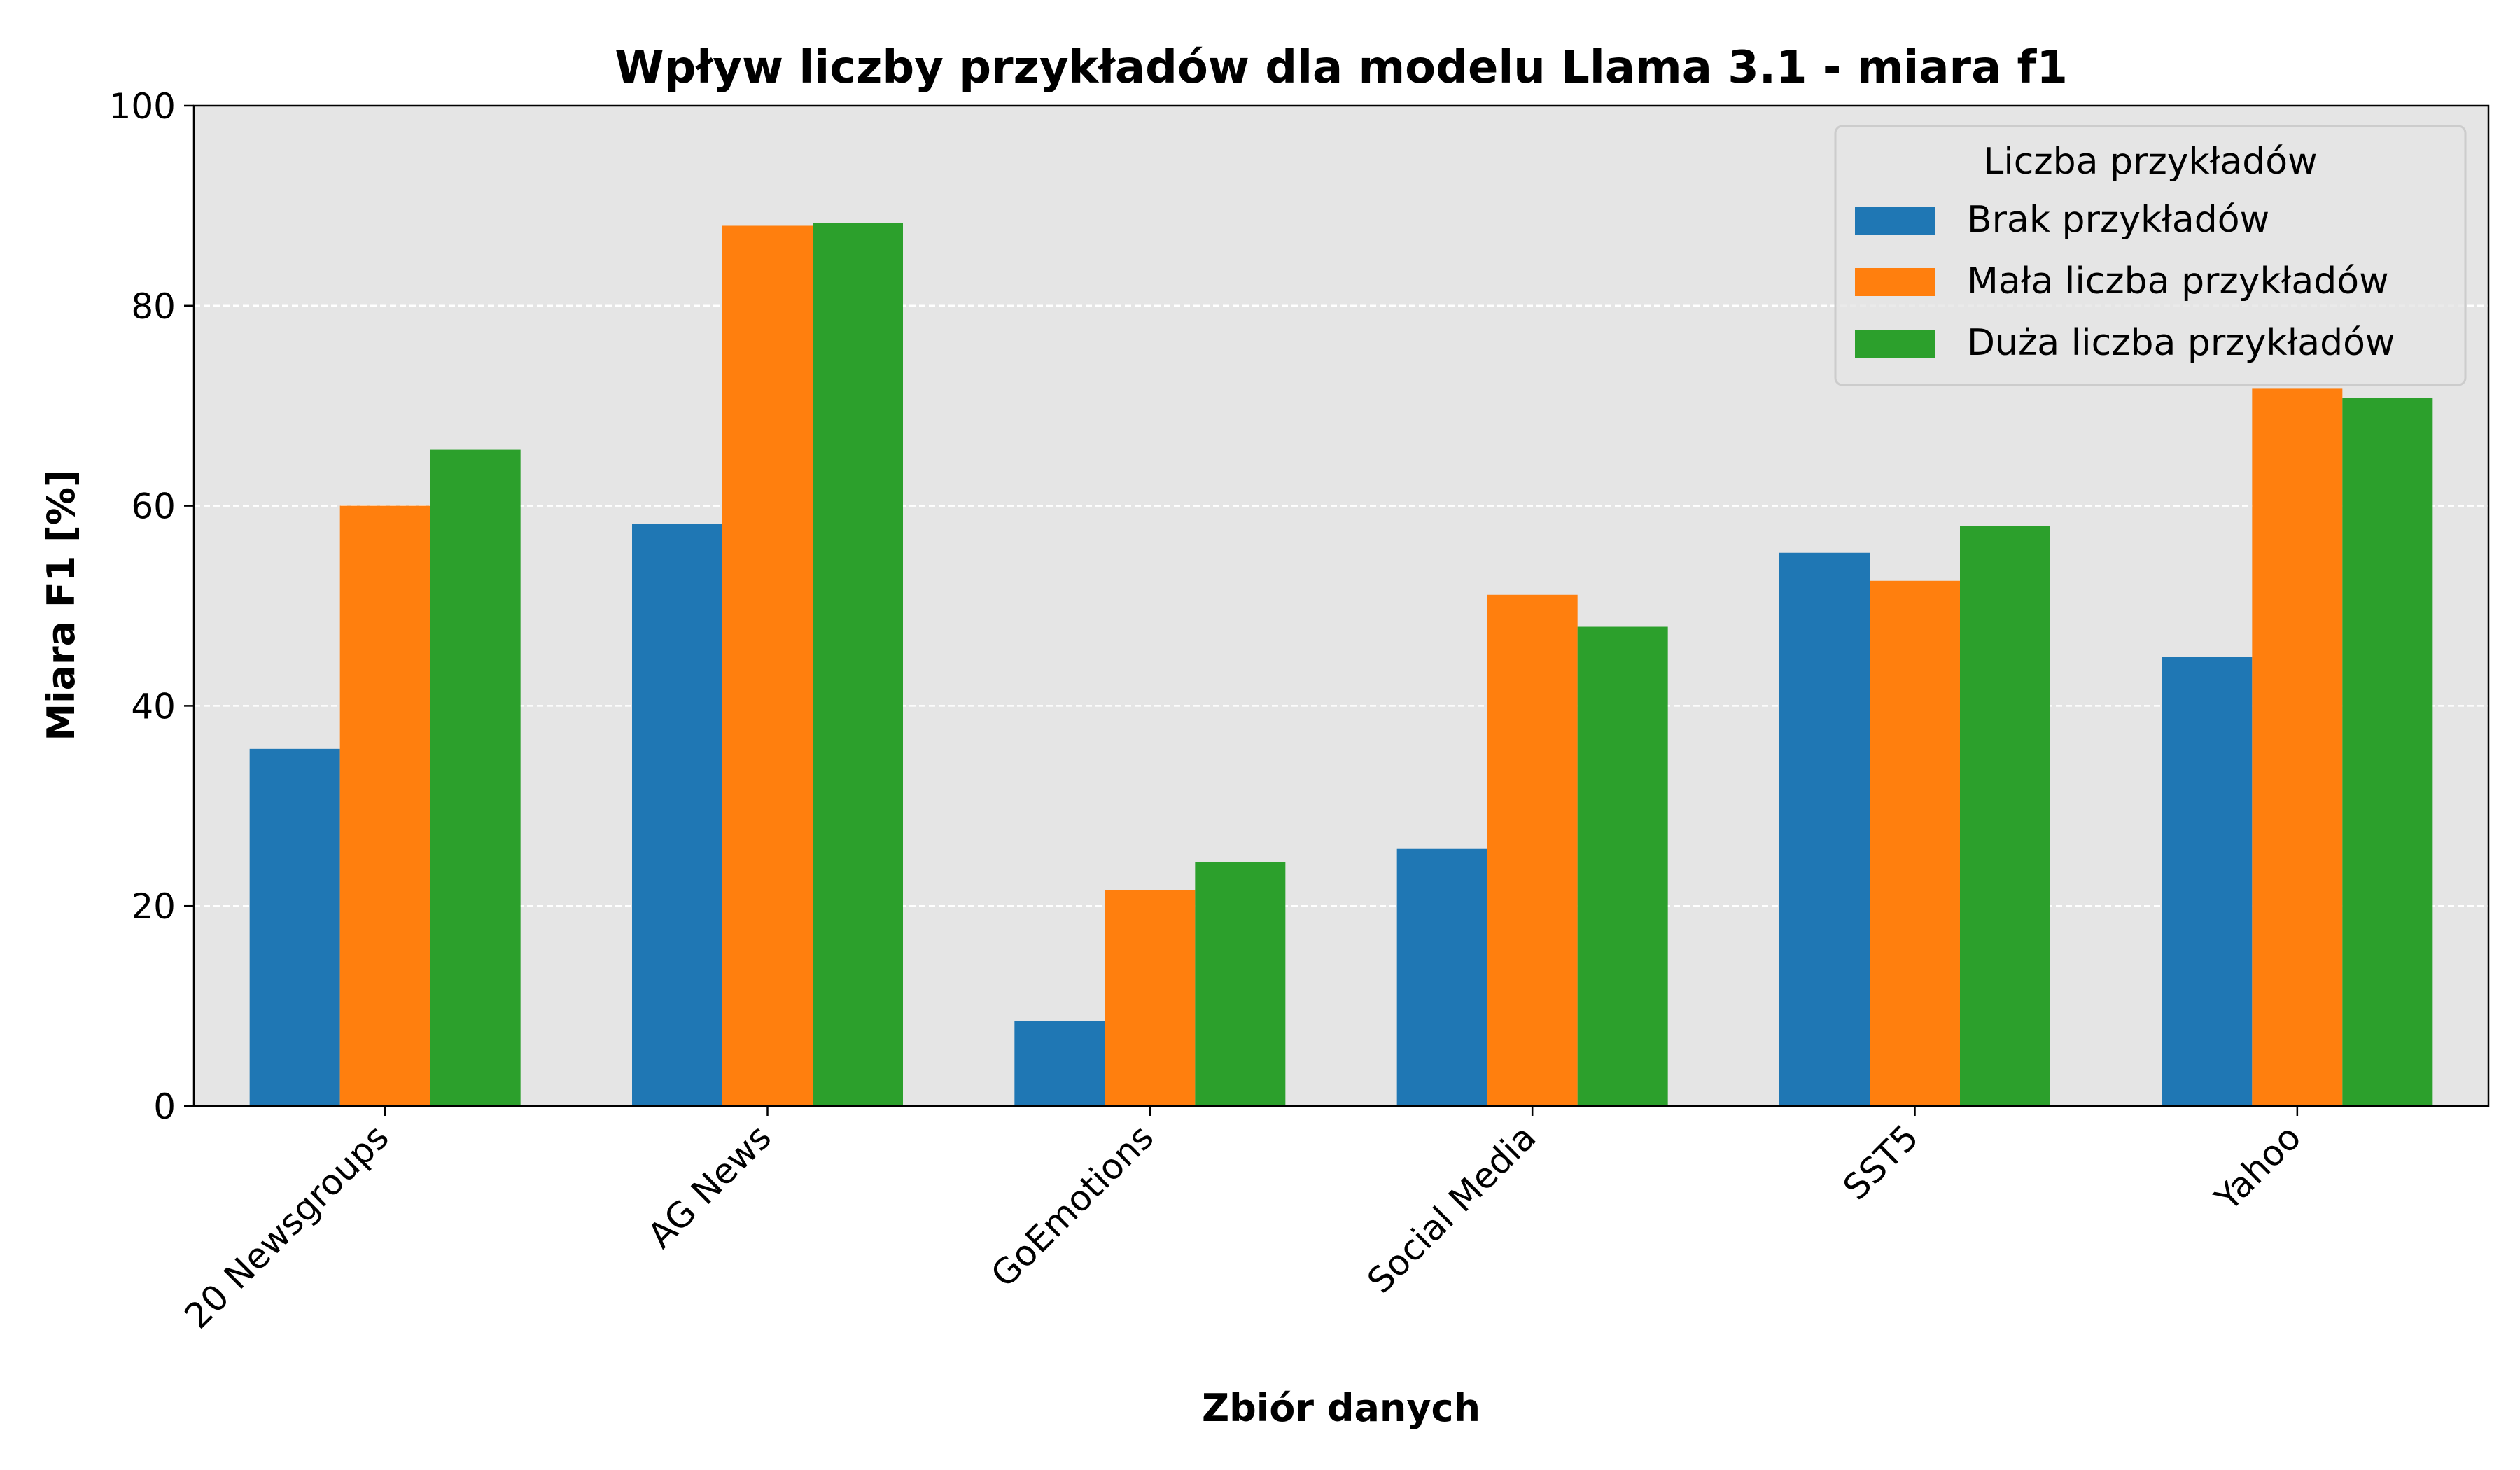 This screenshot has width=2520, height=1470. What do you see at coordinates (1451, 1208) in the screenshot?
I see `x-tick-label: Social Media` at bounding box center [1451, 1208].